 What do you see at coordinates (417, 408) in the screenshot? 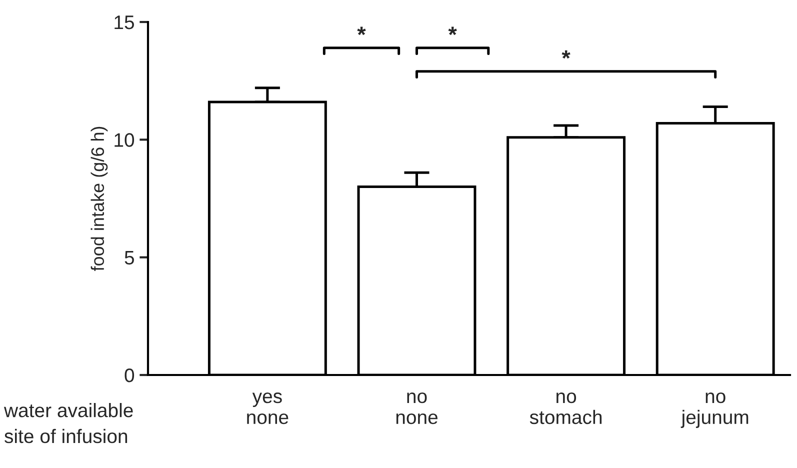
I see `x-tick-label: no none` at bounding box center [417, 408].